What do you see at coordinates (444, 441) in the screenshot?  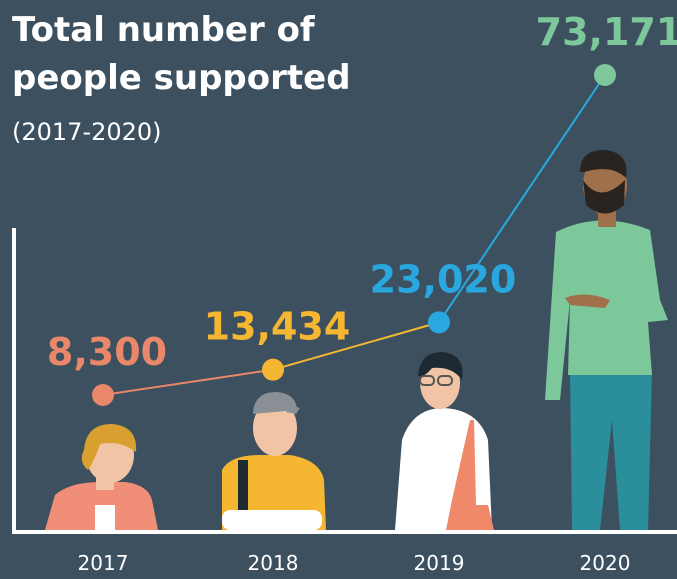 I see `person-2019` at bounding box center [444, 441].